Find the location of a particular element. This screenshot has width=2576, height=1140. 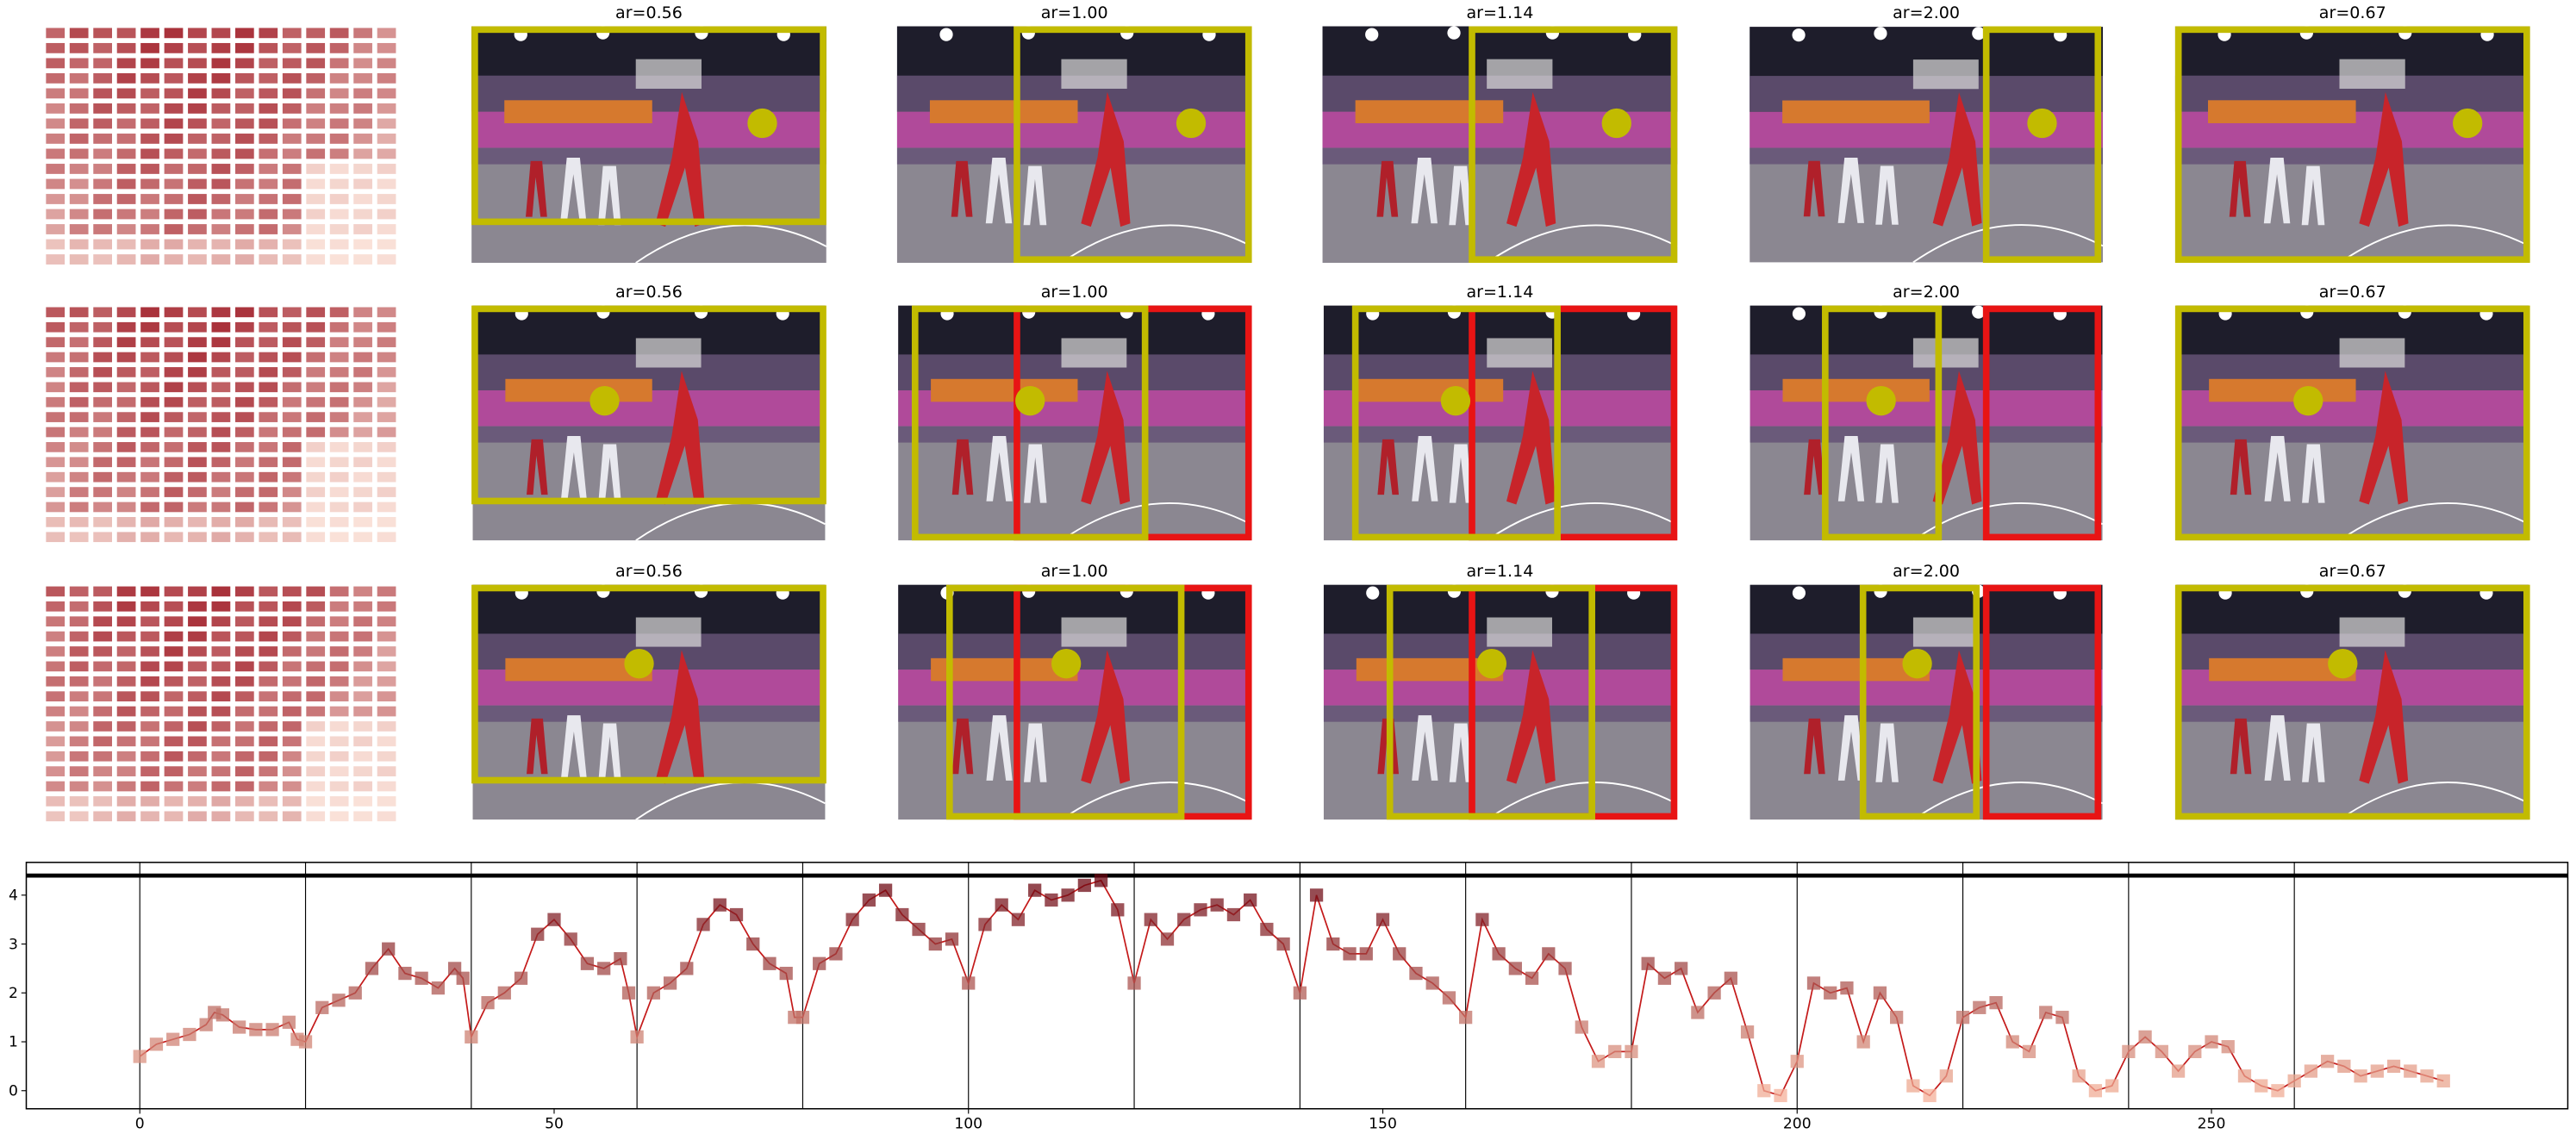

panel-title: ar=1.14 is located at coordinates (1499, 292).